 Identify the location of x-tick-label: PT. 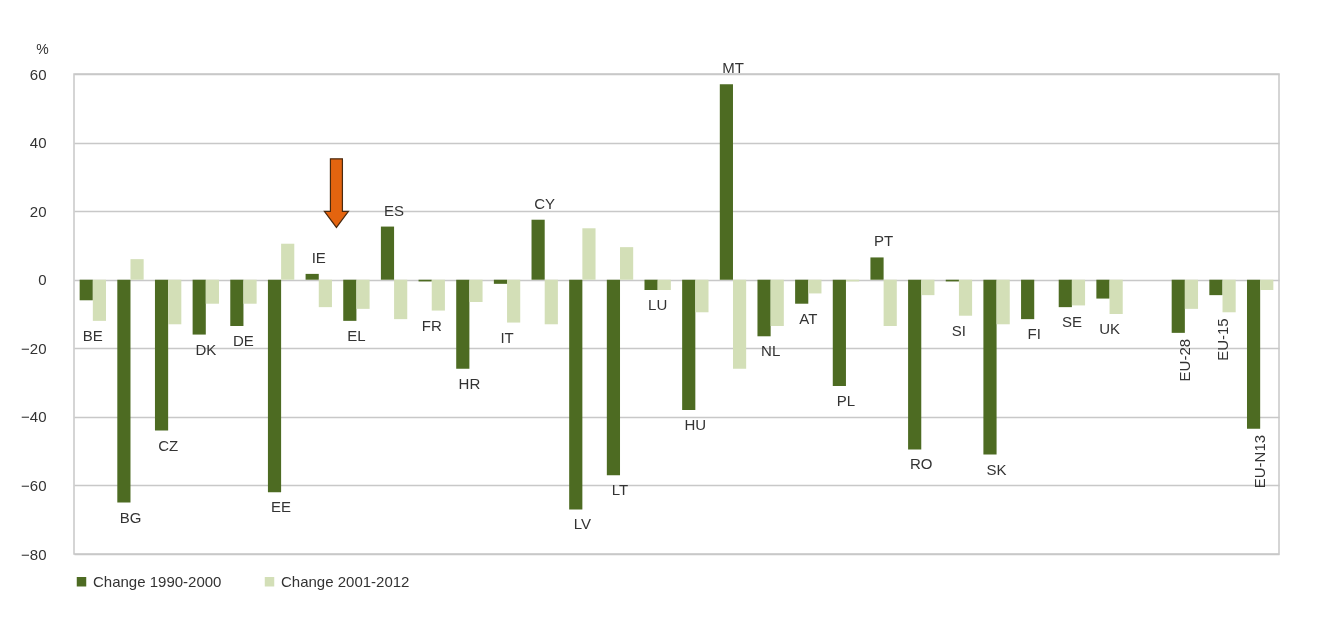
(884, 241).